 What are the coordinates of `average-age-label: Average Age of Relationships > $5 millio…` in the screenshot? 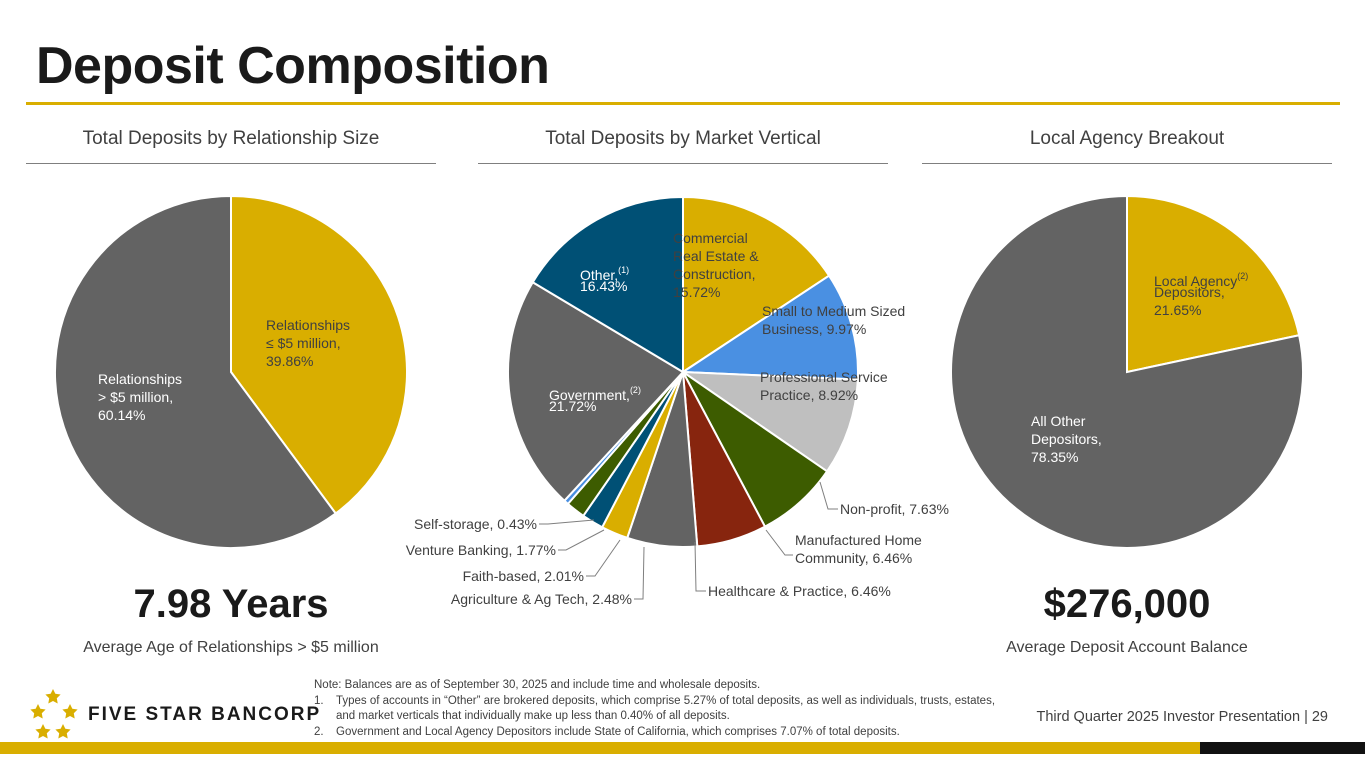 It's located at (231, 647).